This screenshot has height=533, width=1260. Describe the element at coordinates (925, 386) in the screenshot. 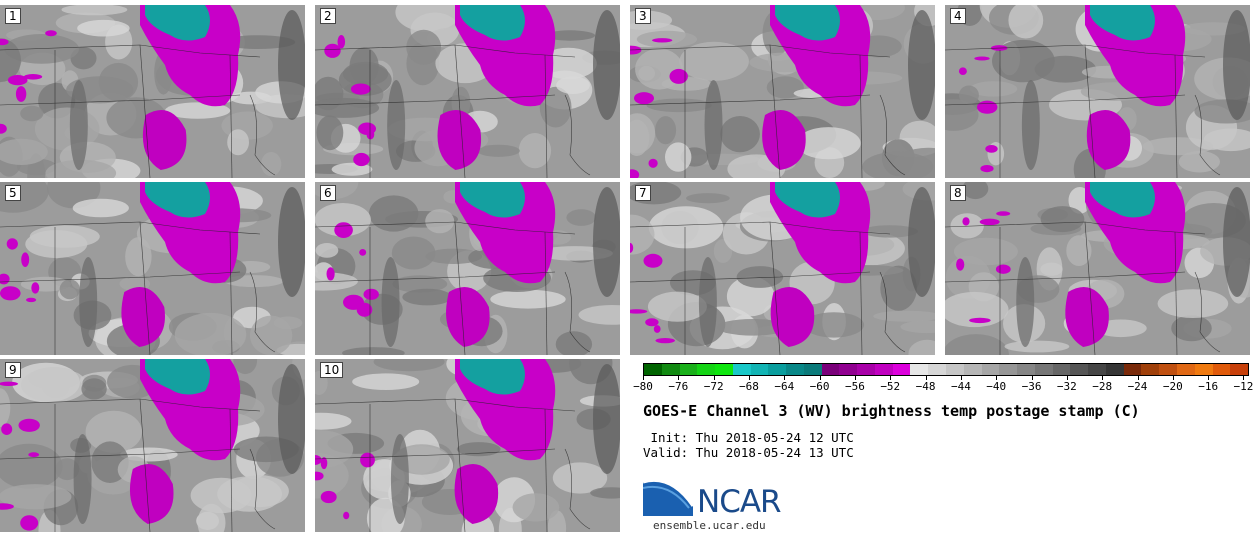

I see `colorbar-tick-label: −48` at that location.